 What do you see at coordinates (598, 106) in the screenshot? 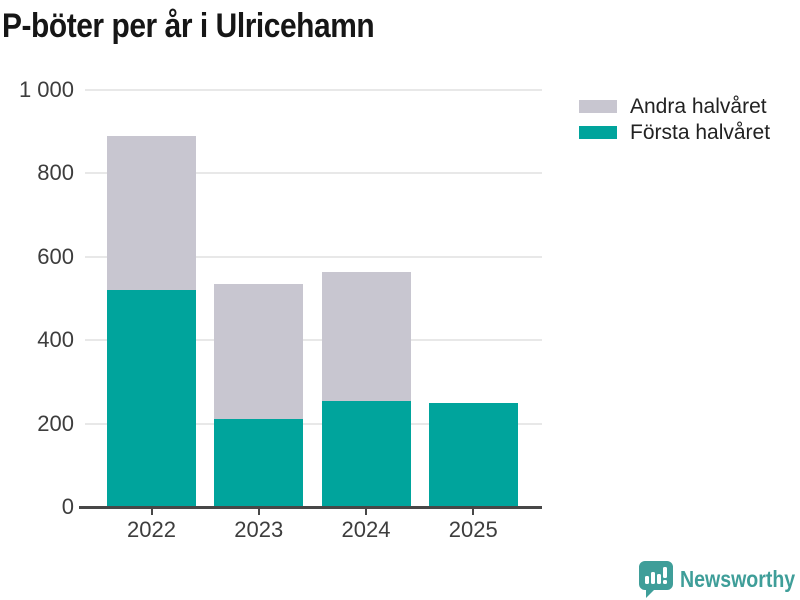
I see `legend-swatch-andra-halvaret` at bounding box center [598, 106].